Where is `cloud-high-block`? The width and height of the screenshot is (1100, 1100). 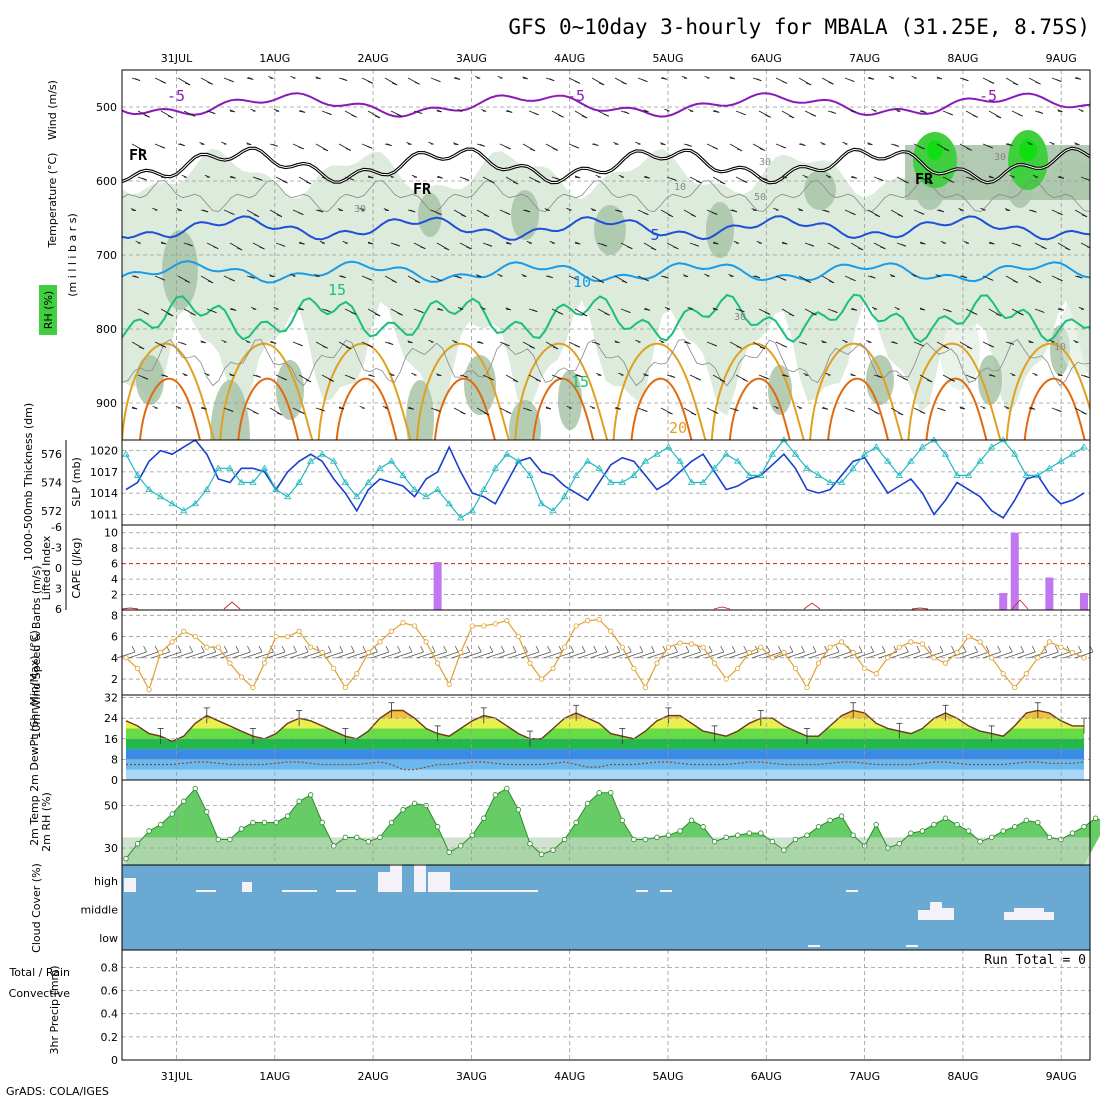
cloud-high-block is located at coordinates (206, 891).